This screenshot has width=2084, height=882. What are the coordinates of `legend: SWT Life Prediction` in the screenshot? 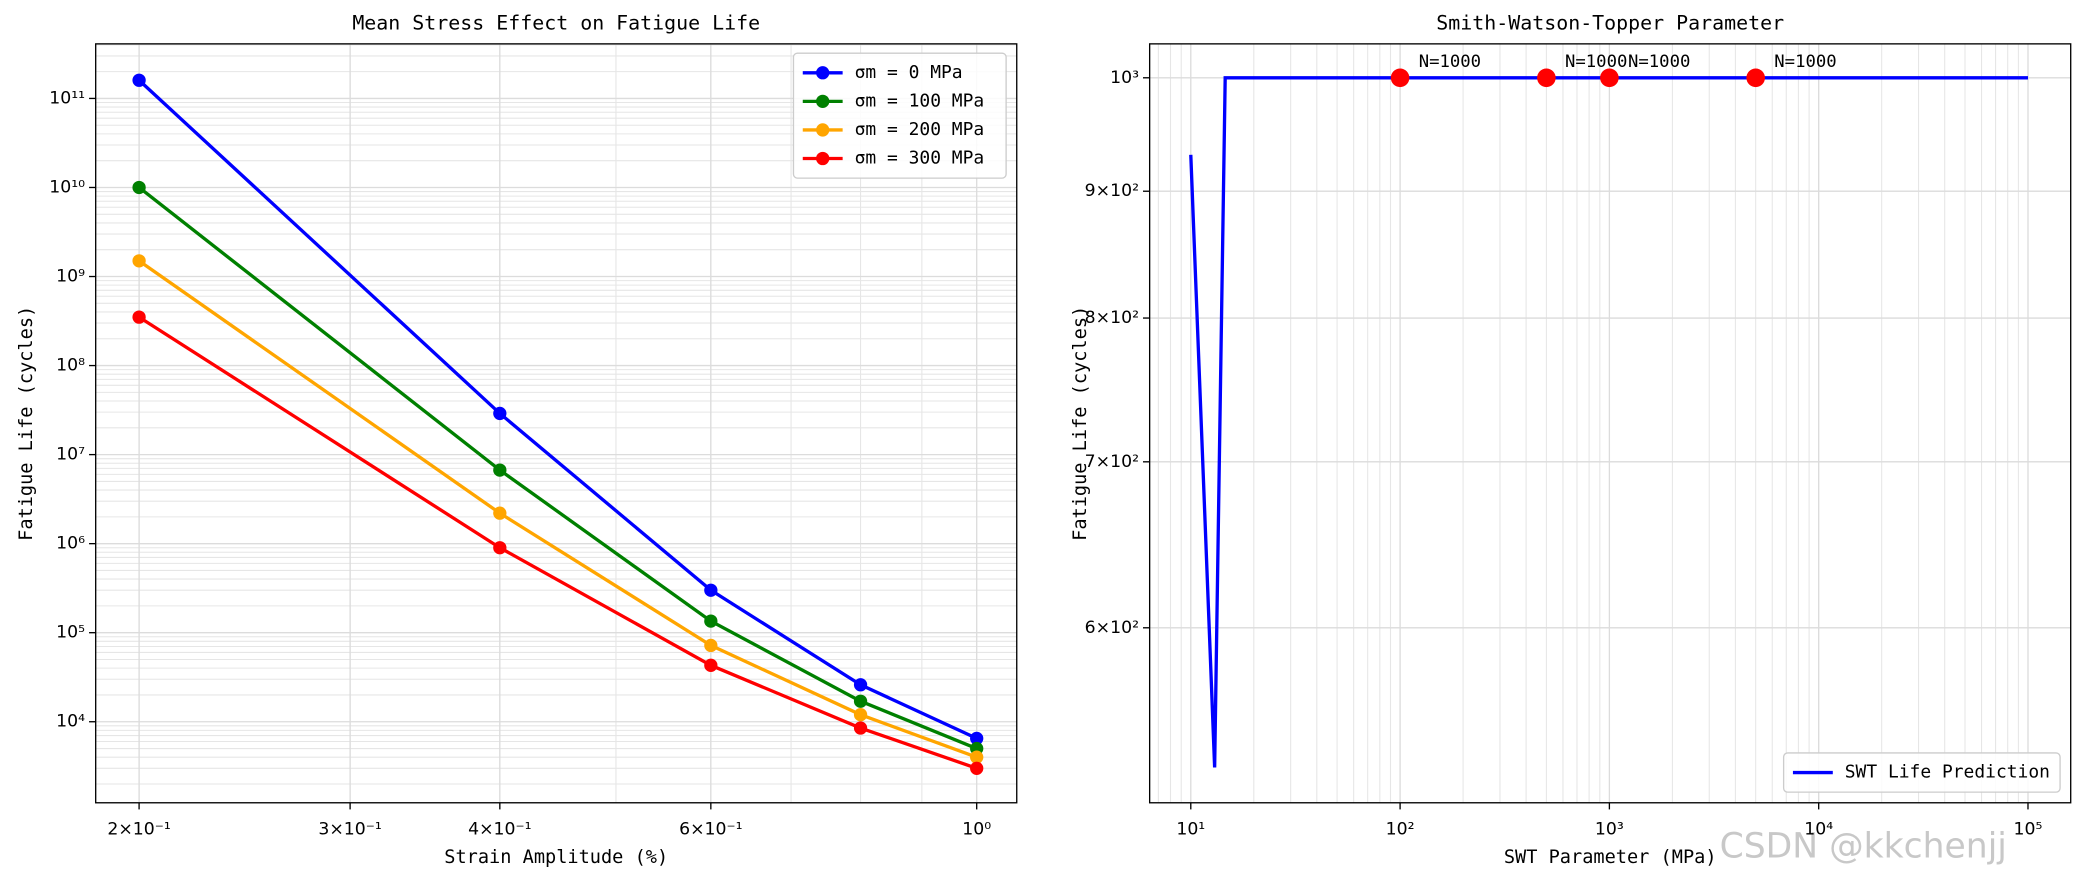 It's located at (1921, 772).